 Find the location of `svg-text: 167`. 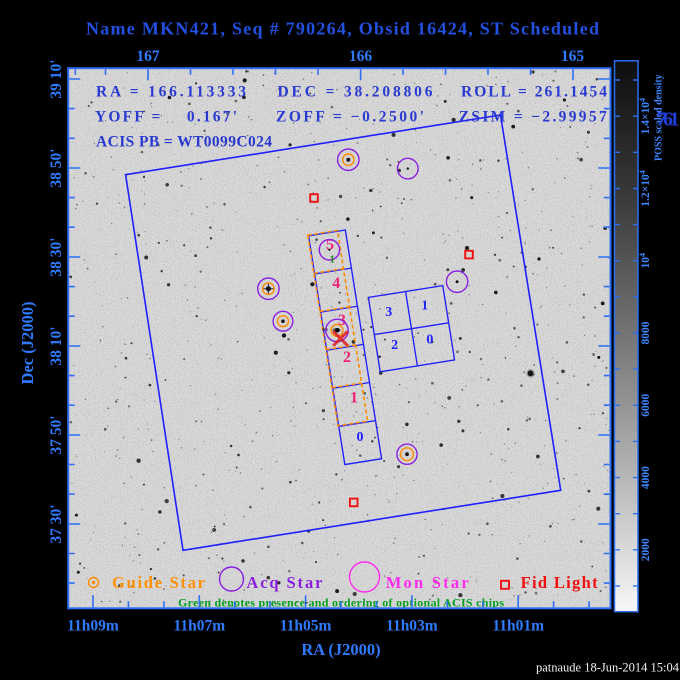

svg-text: 167 is located at coordinates (148, 56).